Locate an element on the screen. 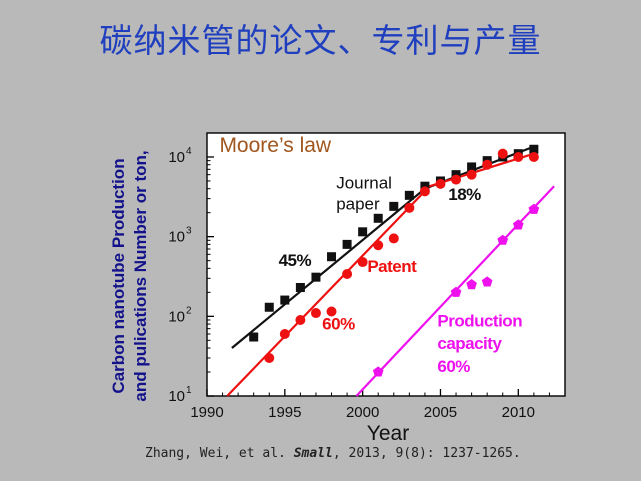 Image resolution: width=641 pixels, height=481 pixels. citation-details: , 2013, 9(8): 1237-1265. is located at coordinates (426, 453).